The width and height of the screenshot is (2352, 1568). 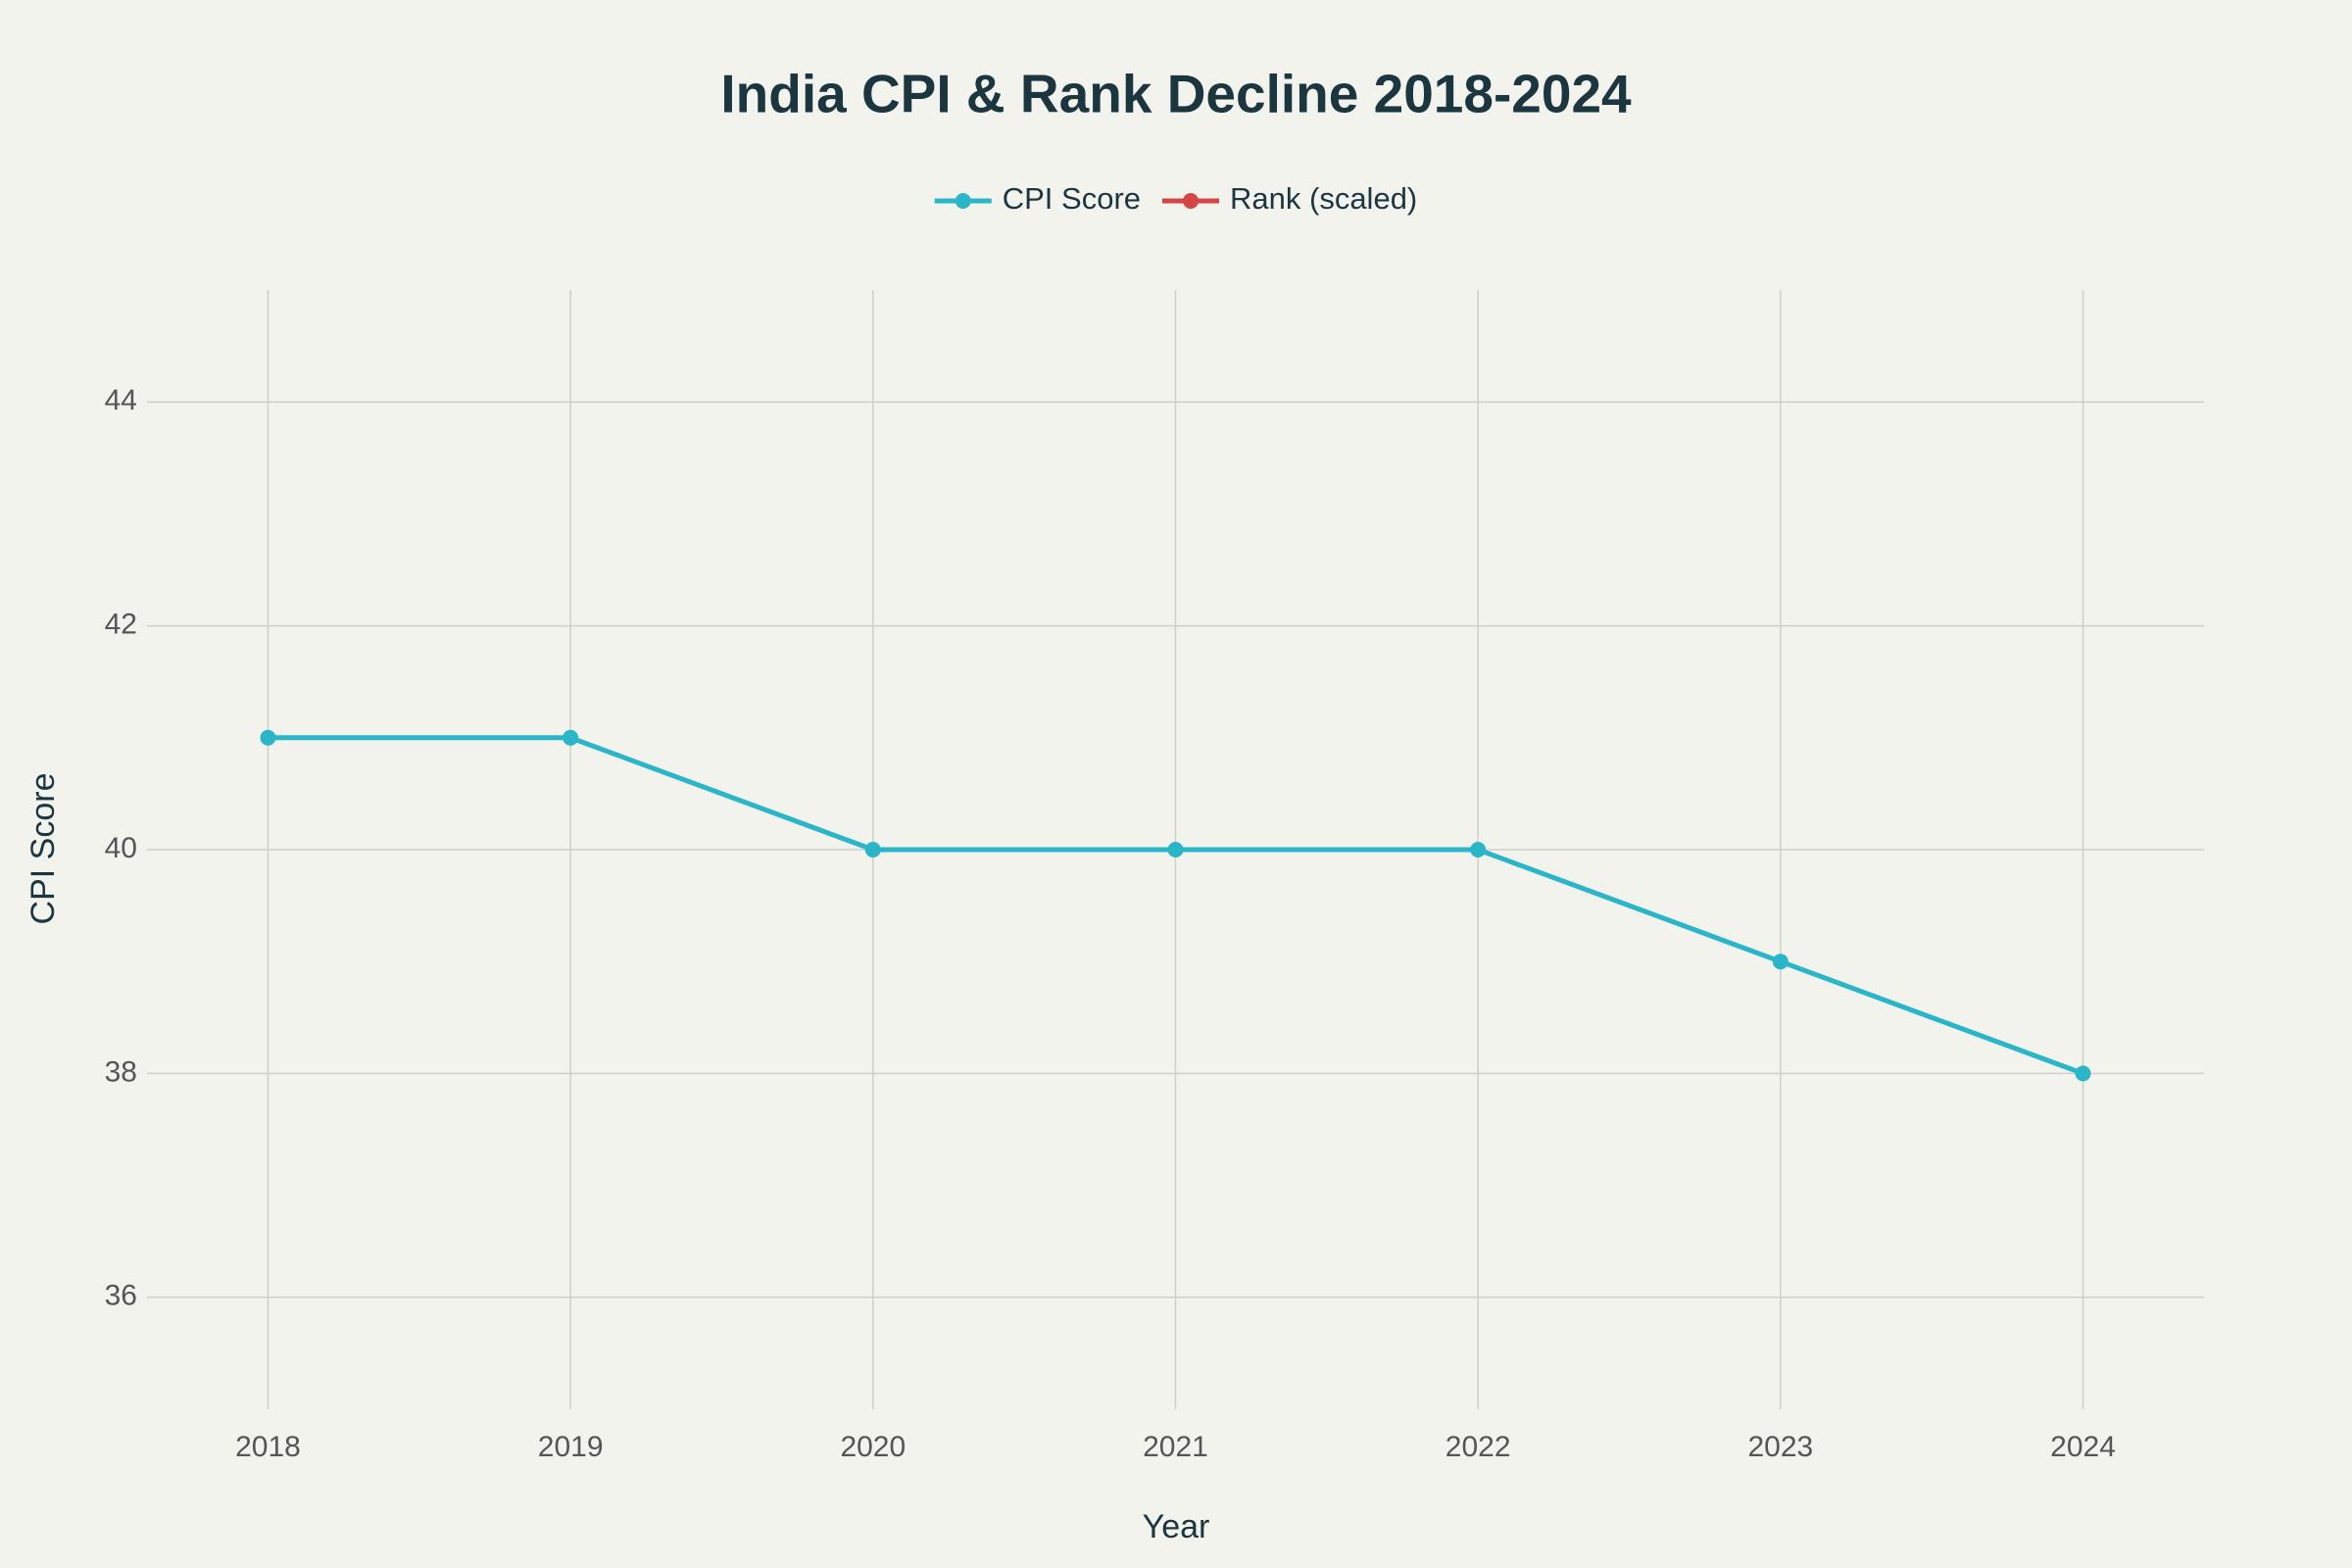 What do you see at coordinates (2083, 1447) in the screenshot?
I see `x-tick-label: 2024` at bounding box center [2083, 1447].